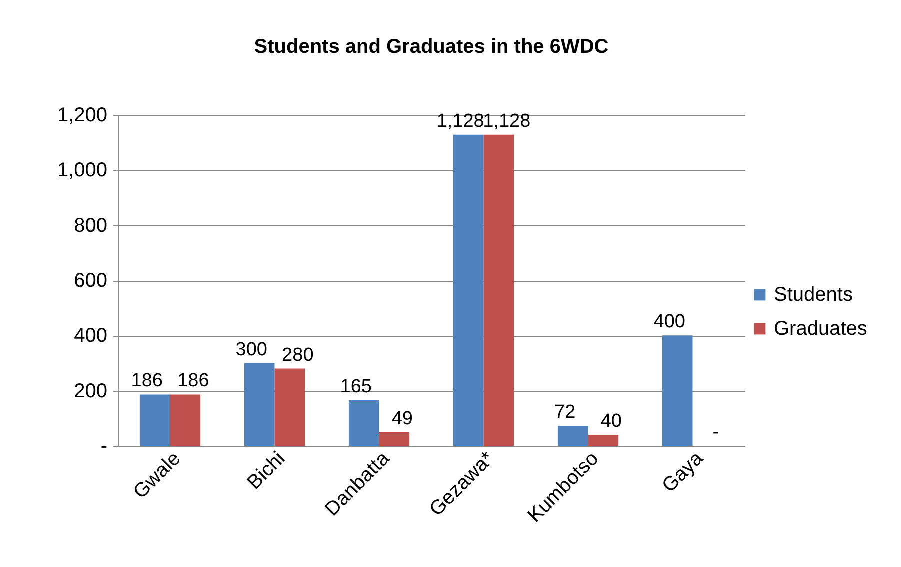 The width and height of the screenshot is (901, 567). What do you see at coordinates (716, 432) in the screenshot?
I see `data-label: -` at bounding box center [716, 432].